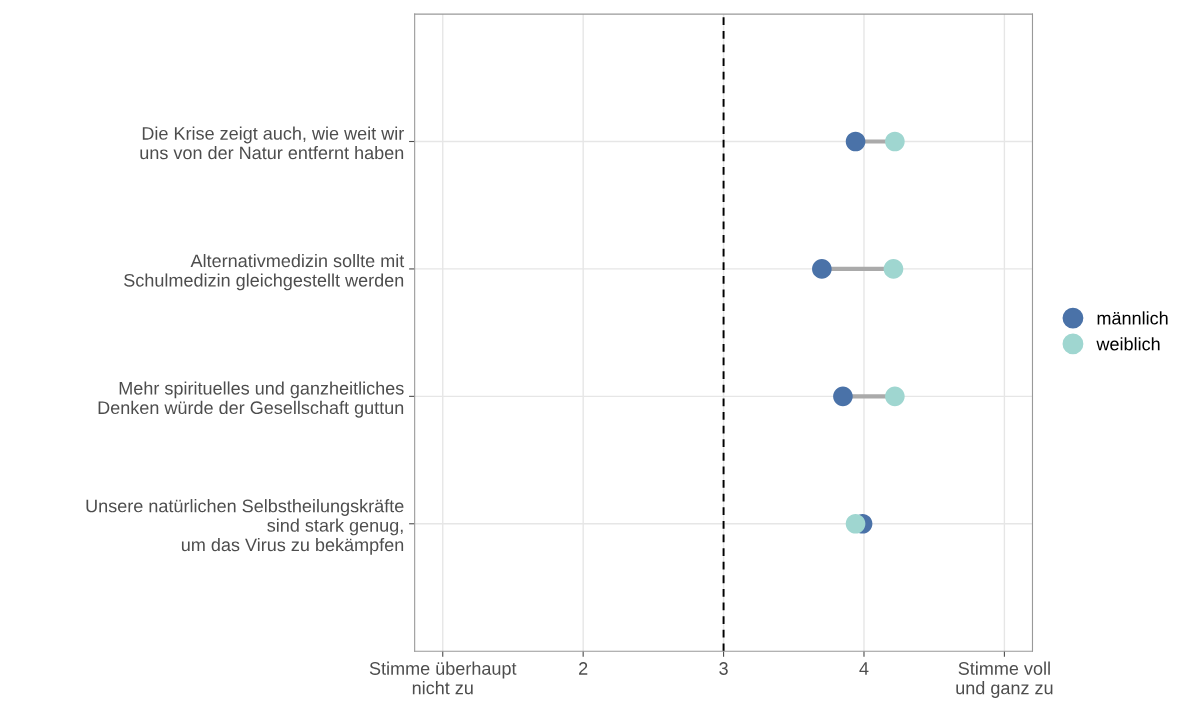  What do you see at coordinates (264, 272) in the screenshot?
I see `y-tick-label: Alternativmedizin sollte mit Schulmedizin gleichgestellt werden` at bounding box center [264, 272].